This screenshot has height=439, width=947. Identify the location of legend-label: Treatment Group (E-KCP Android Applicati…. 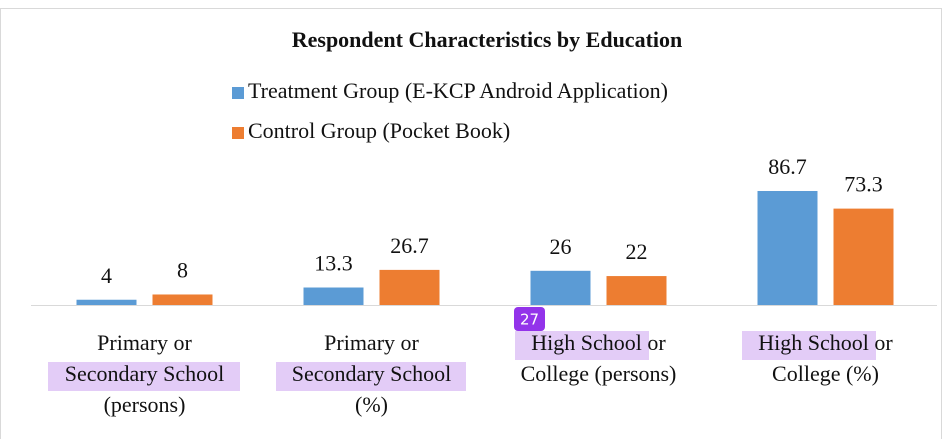
(458, 90).